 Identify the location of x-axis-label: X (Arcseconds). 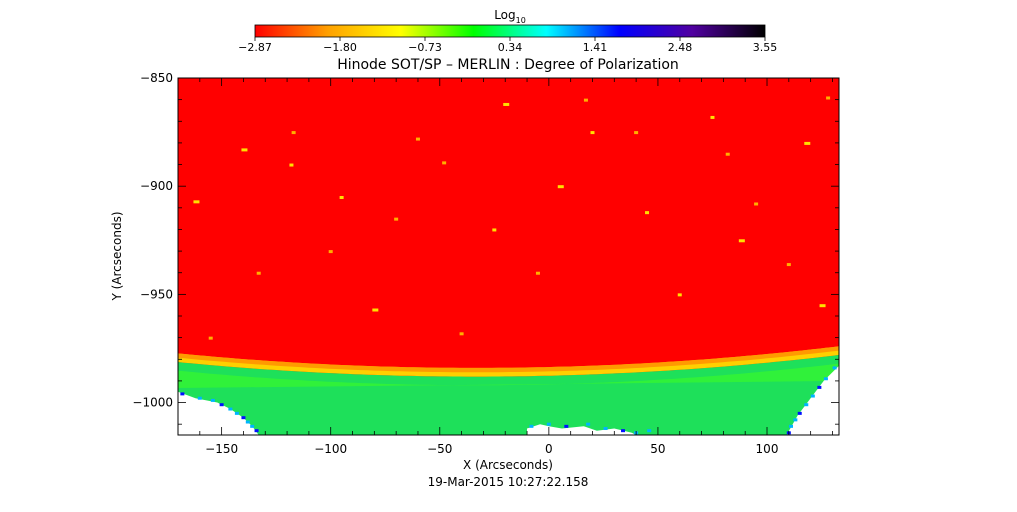
(508, 465).